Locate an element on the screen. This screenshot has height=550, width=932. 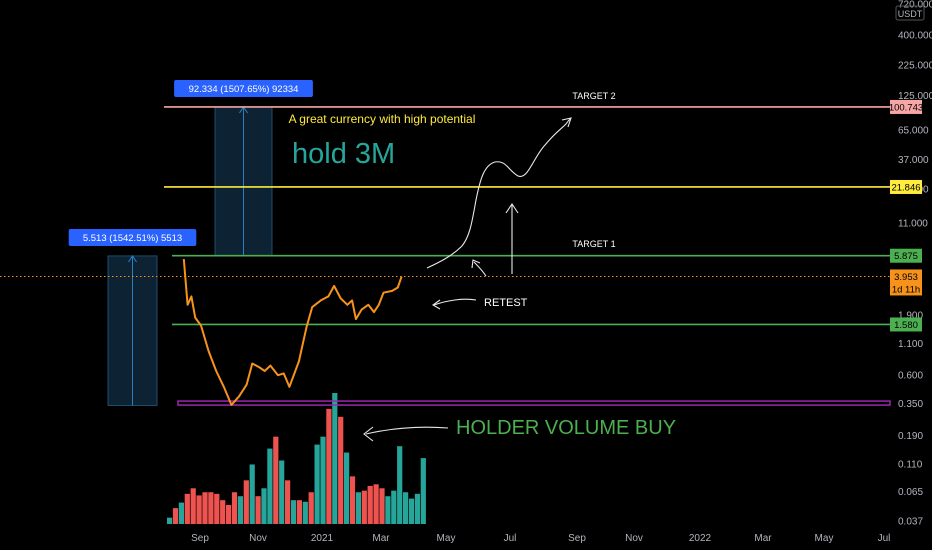
x-tick-label: 2022 is located at coordinates (700, 538).